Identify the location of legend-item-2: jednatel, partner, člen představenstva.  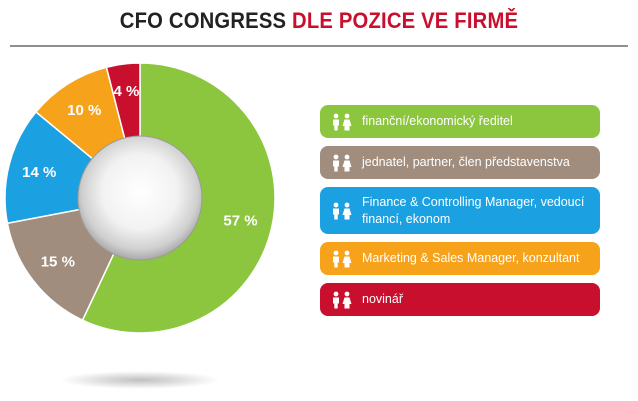
(460, 162).